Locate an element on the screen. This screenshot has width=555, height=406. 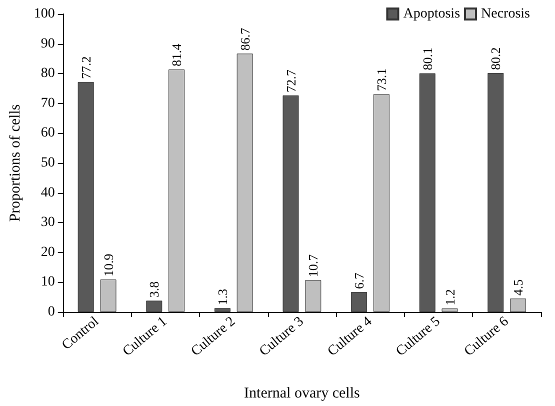
data-label: 73.1 is located at coordinates (381, 80).